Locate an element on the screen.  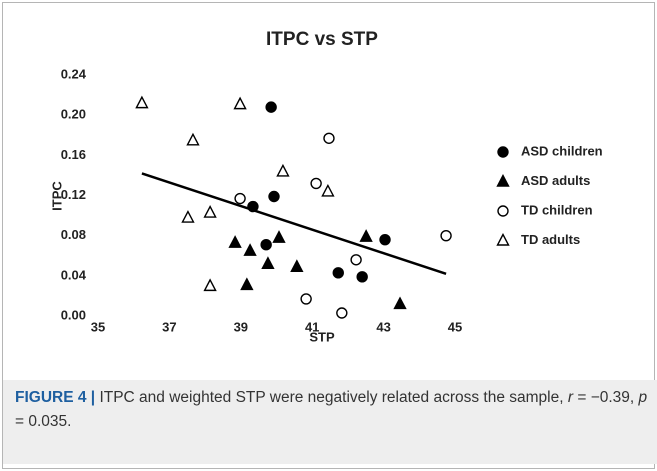
legend-label: TD adults is located at coordinates (550, 239).